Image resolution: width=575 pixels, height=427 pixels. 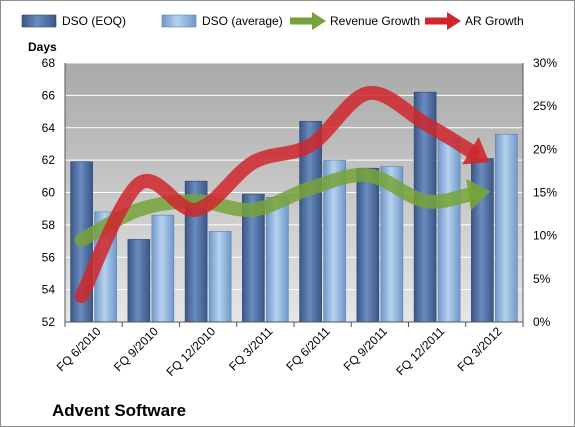 I want to click on revenue-growth-line, so click(x=276, y=207).